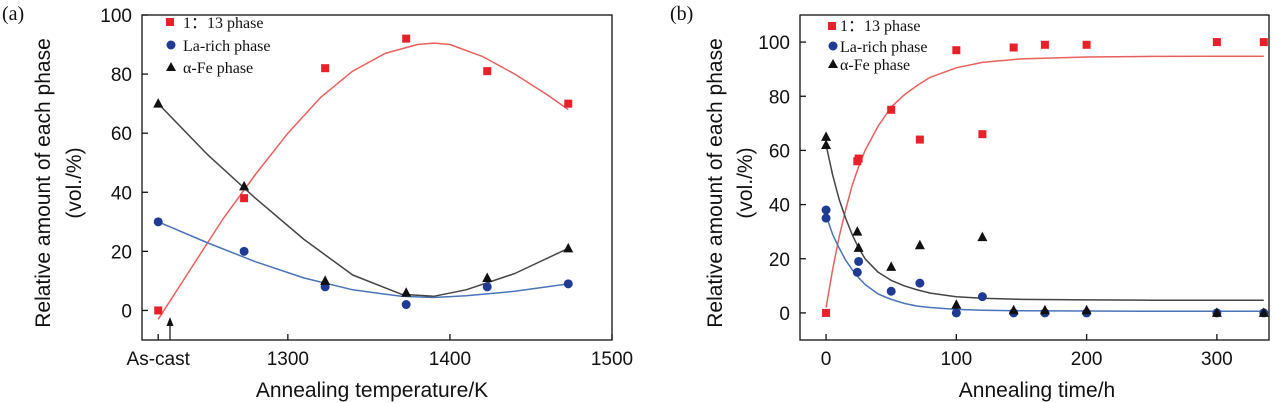 The image size is (1277, 403). Describe the element at coordinates (121, 134) in the screenshot. I see `y-tick-label-a-3: 60` at that location.